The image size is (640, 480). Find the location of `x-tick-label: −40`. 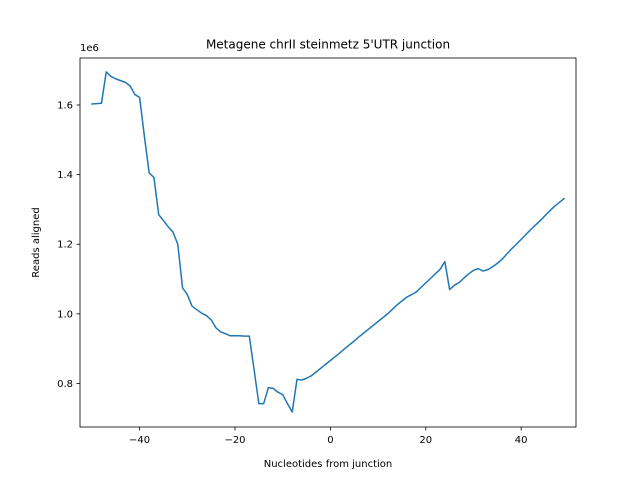

x-tick-label: −40 is located at coordinates (139, 440).